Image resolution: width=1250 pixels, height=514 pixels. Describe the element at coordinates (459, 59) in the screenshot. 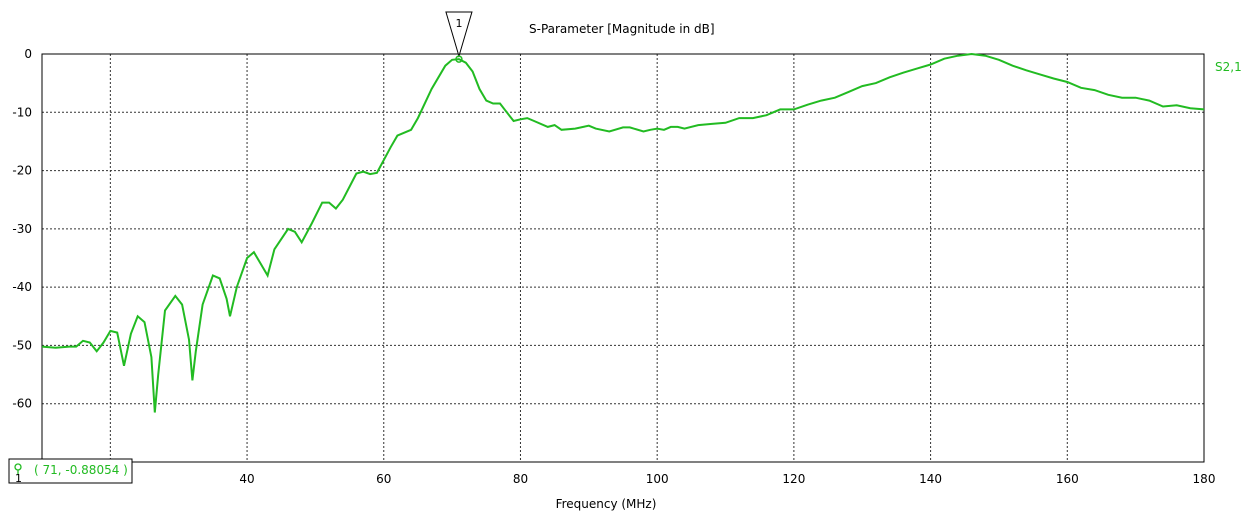

I see `marker-point` at that location.